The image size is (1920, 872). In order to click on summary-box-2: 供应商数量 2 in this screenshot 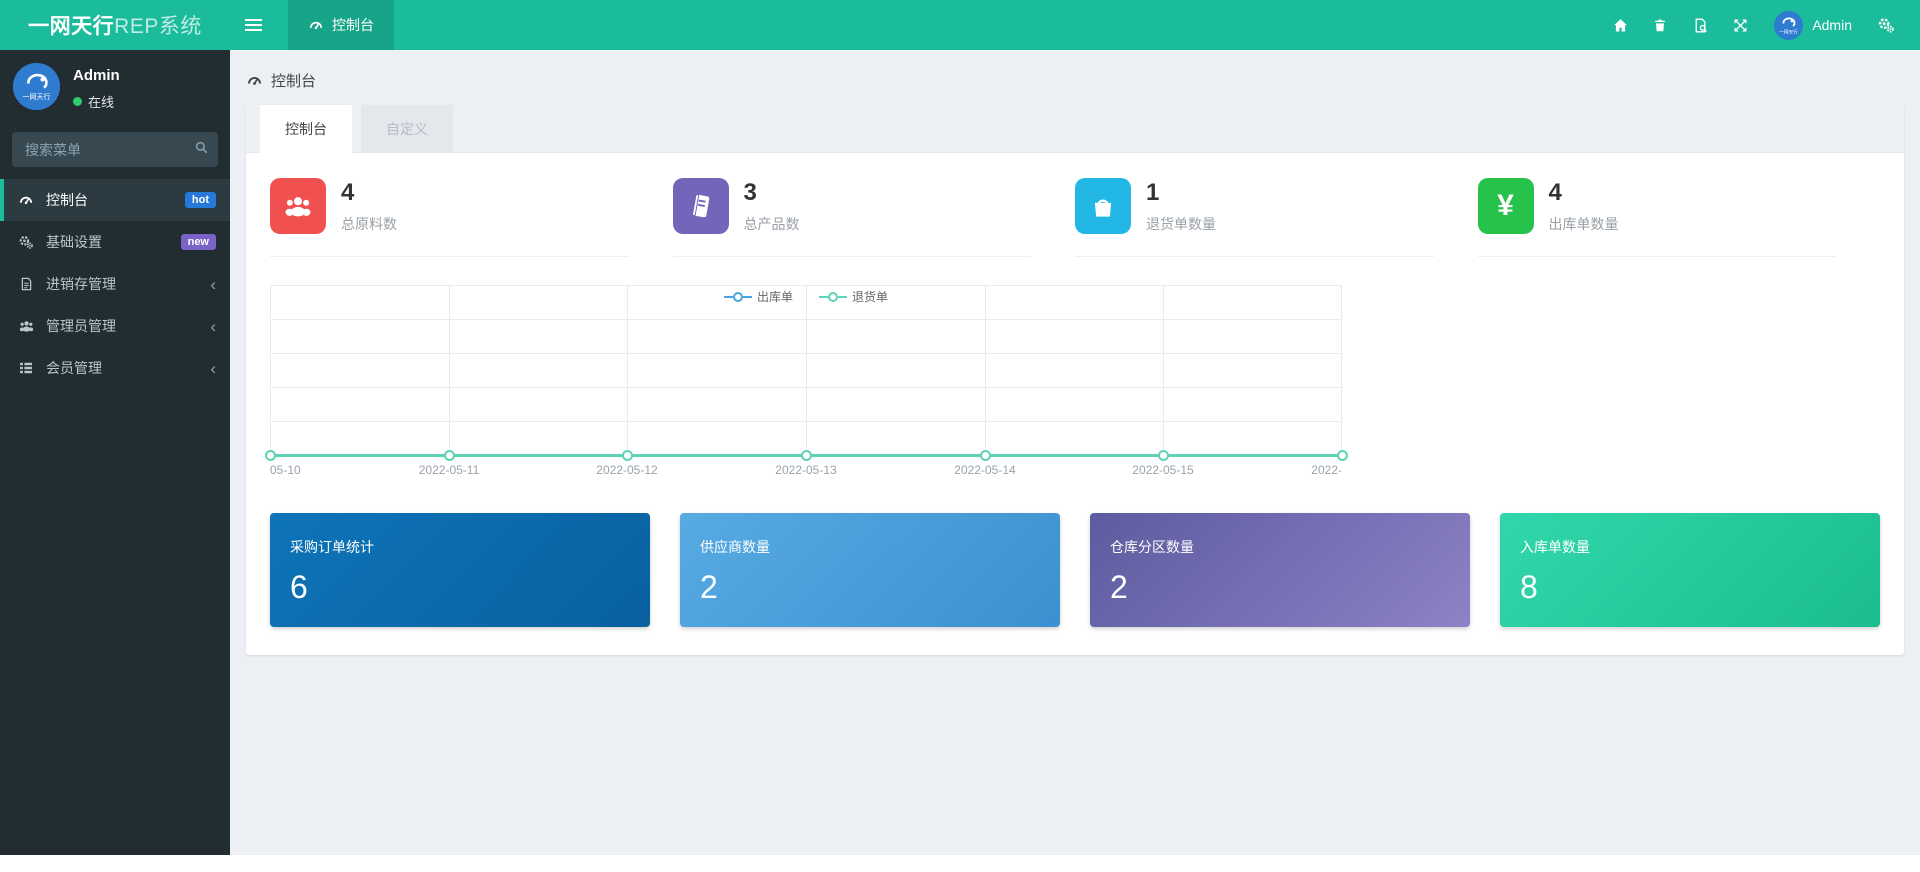, I will do `click(870, 570)`.